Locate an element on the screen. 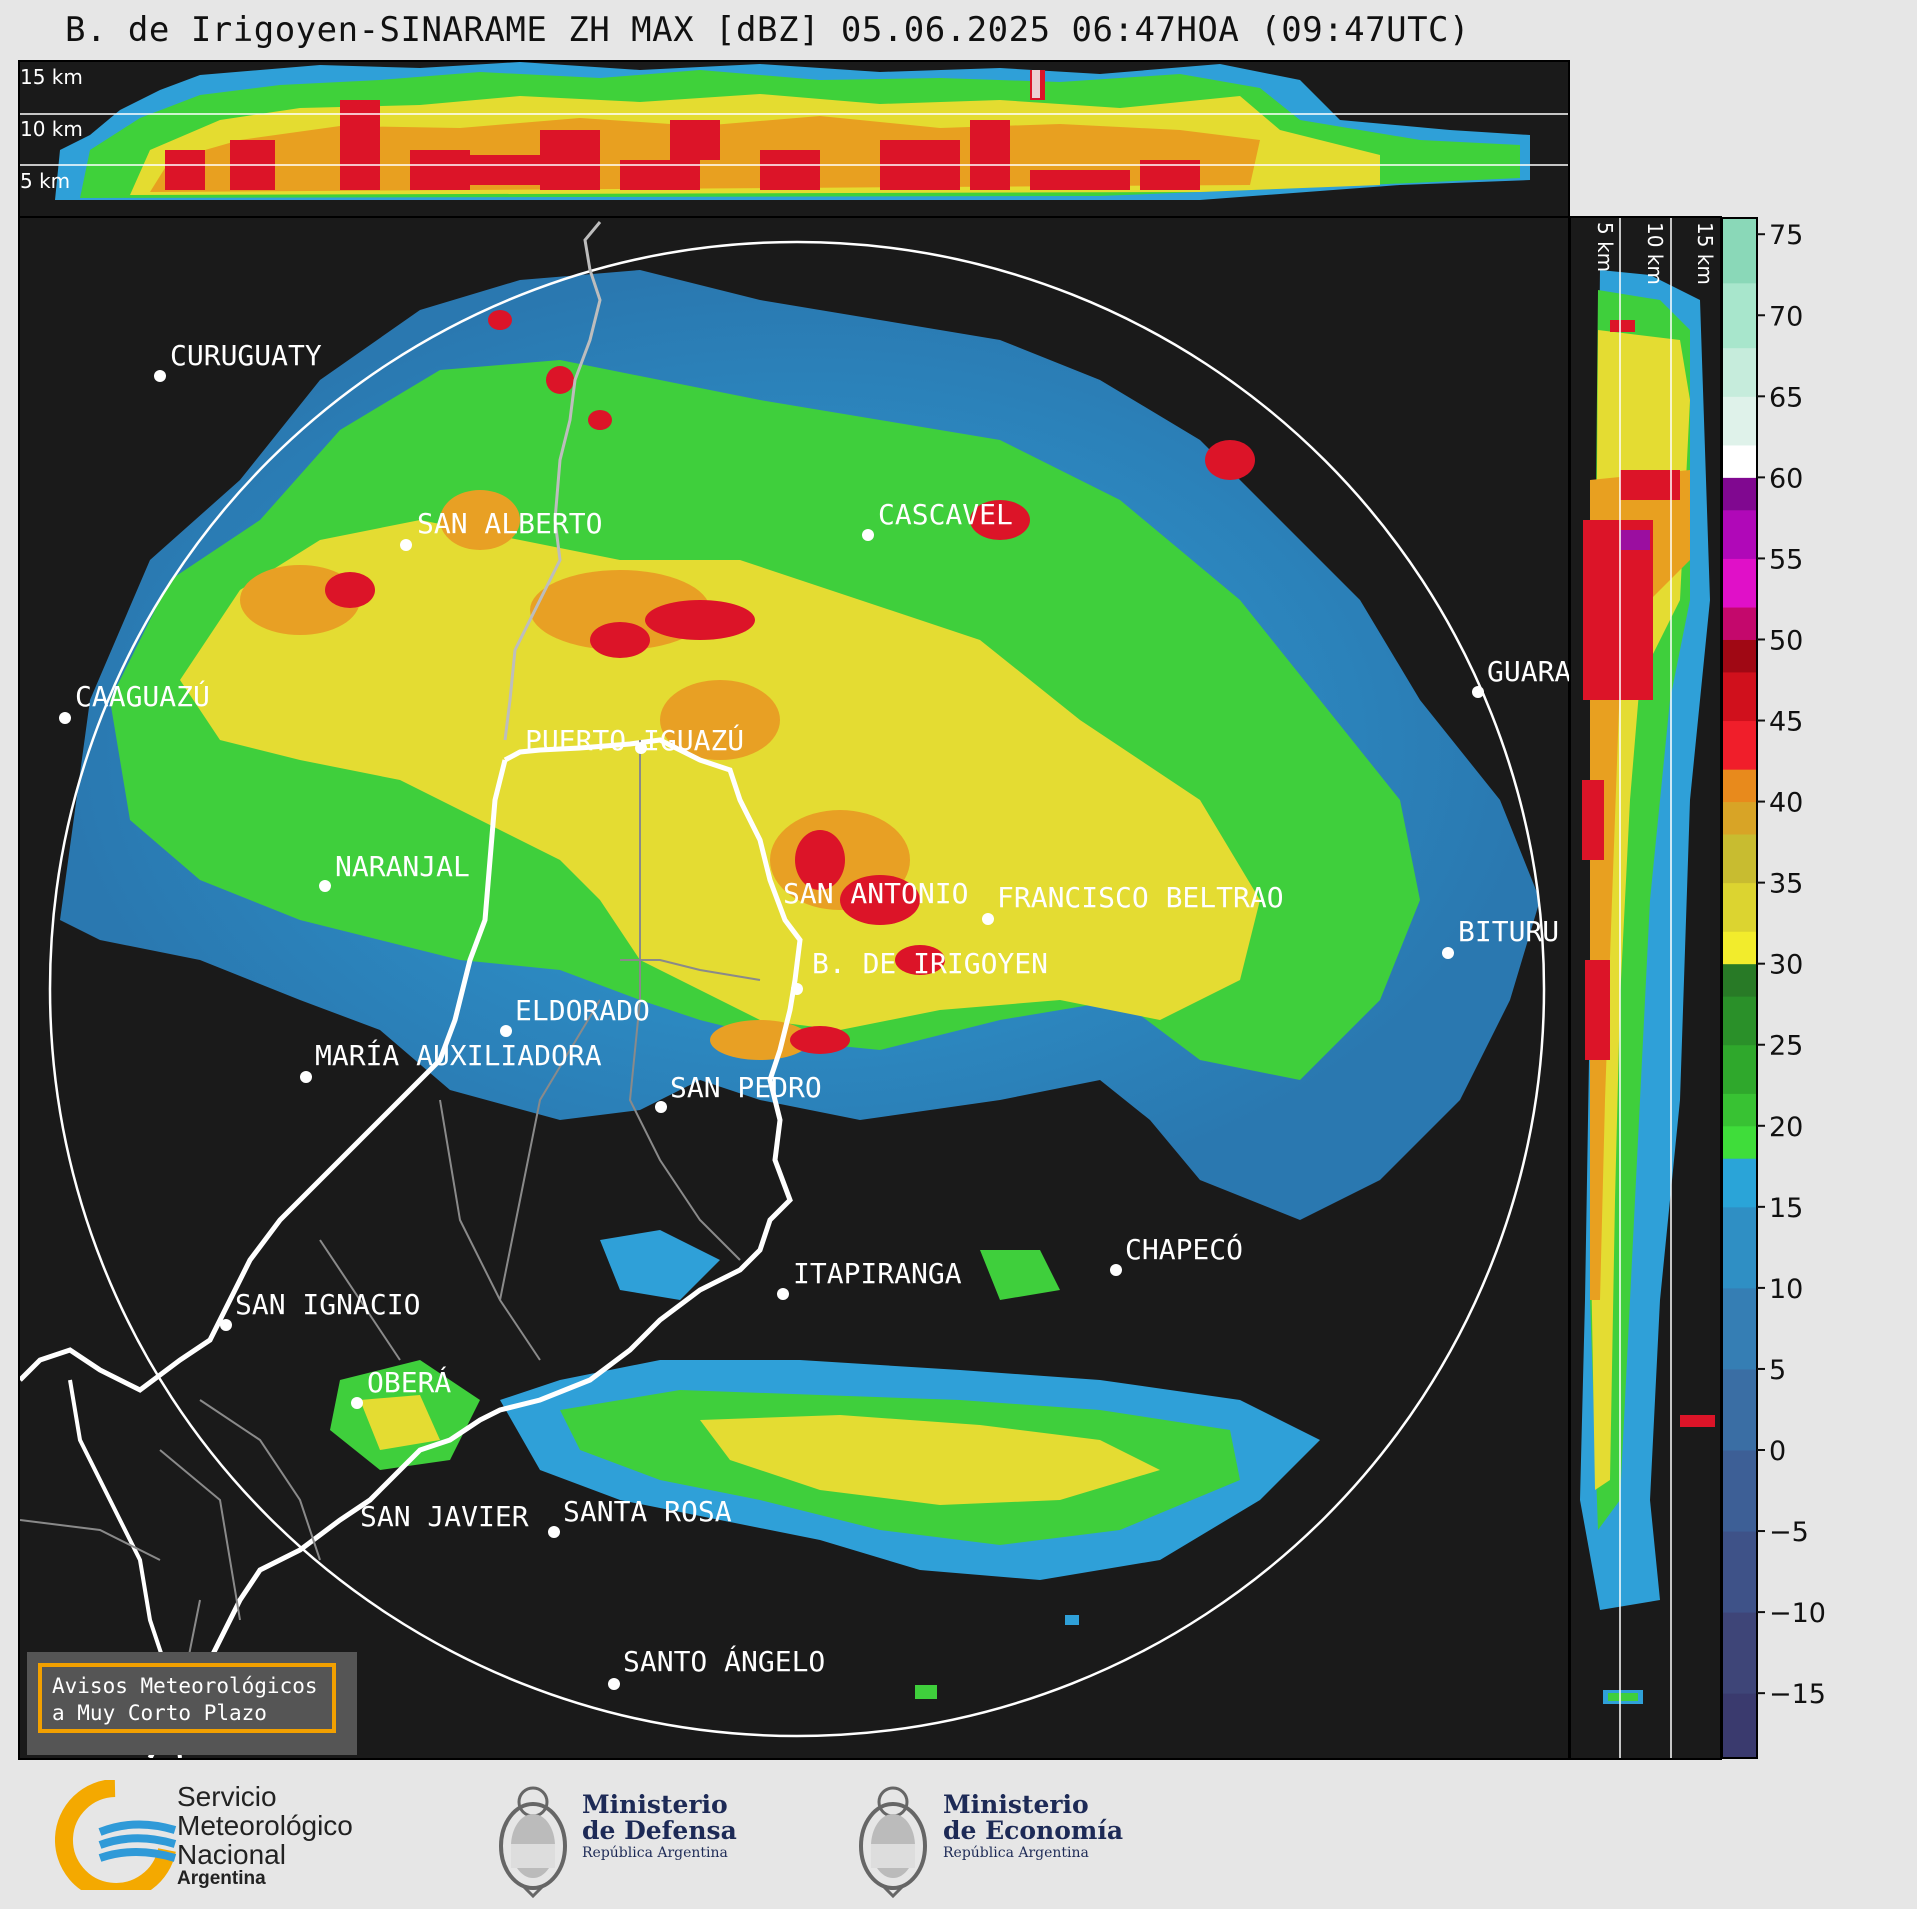 This screenshot has height=1909, width=1917. city-san-javier: SAN JAVIER is located at coordinates (444, 1516).